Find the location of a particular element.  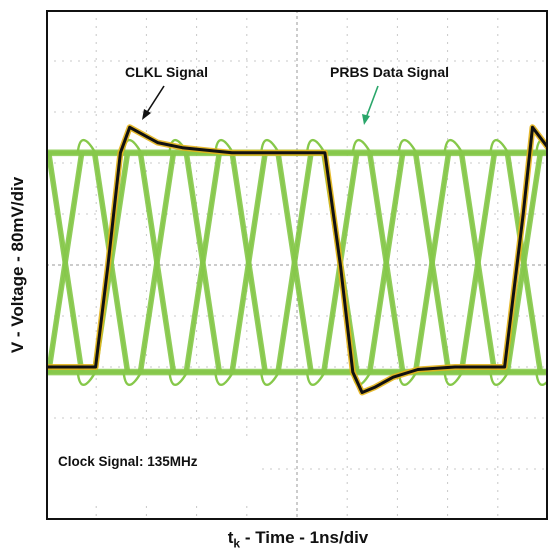

x-axis-label: tk - Time - 1ns/div is located at coordinates (298, 539).